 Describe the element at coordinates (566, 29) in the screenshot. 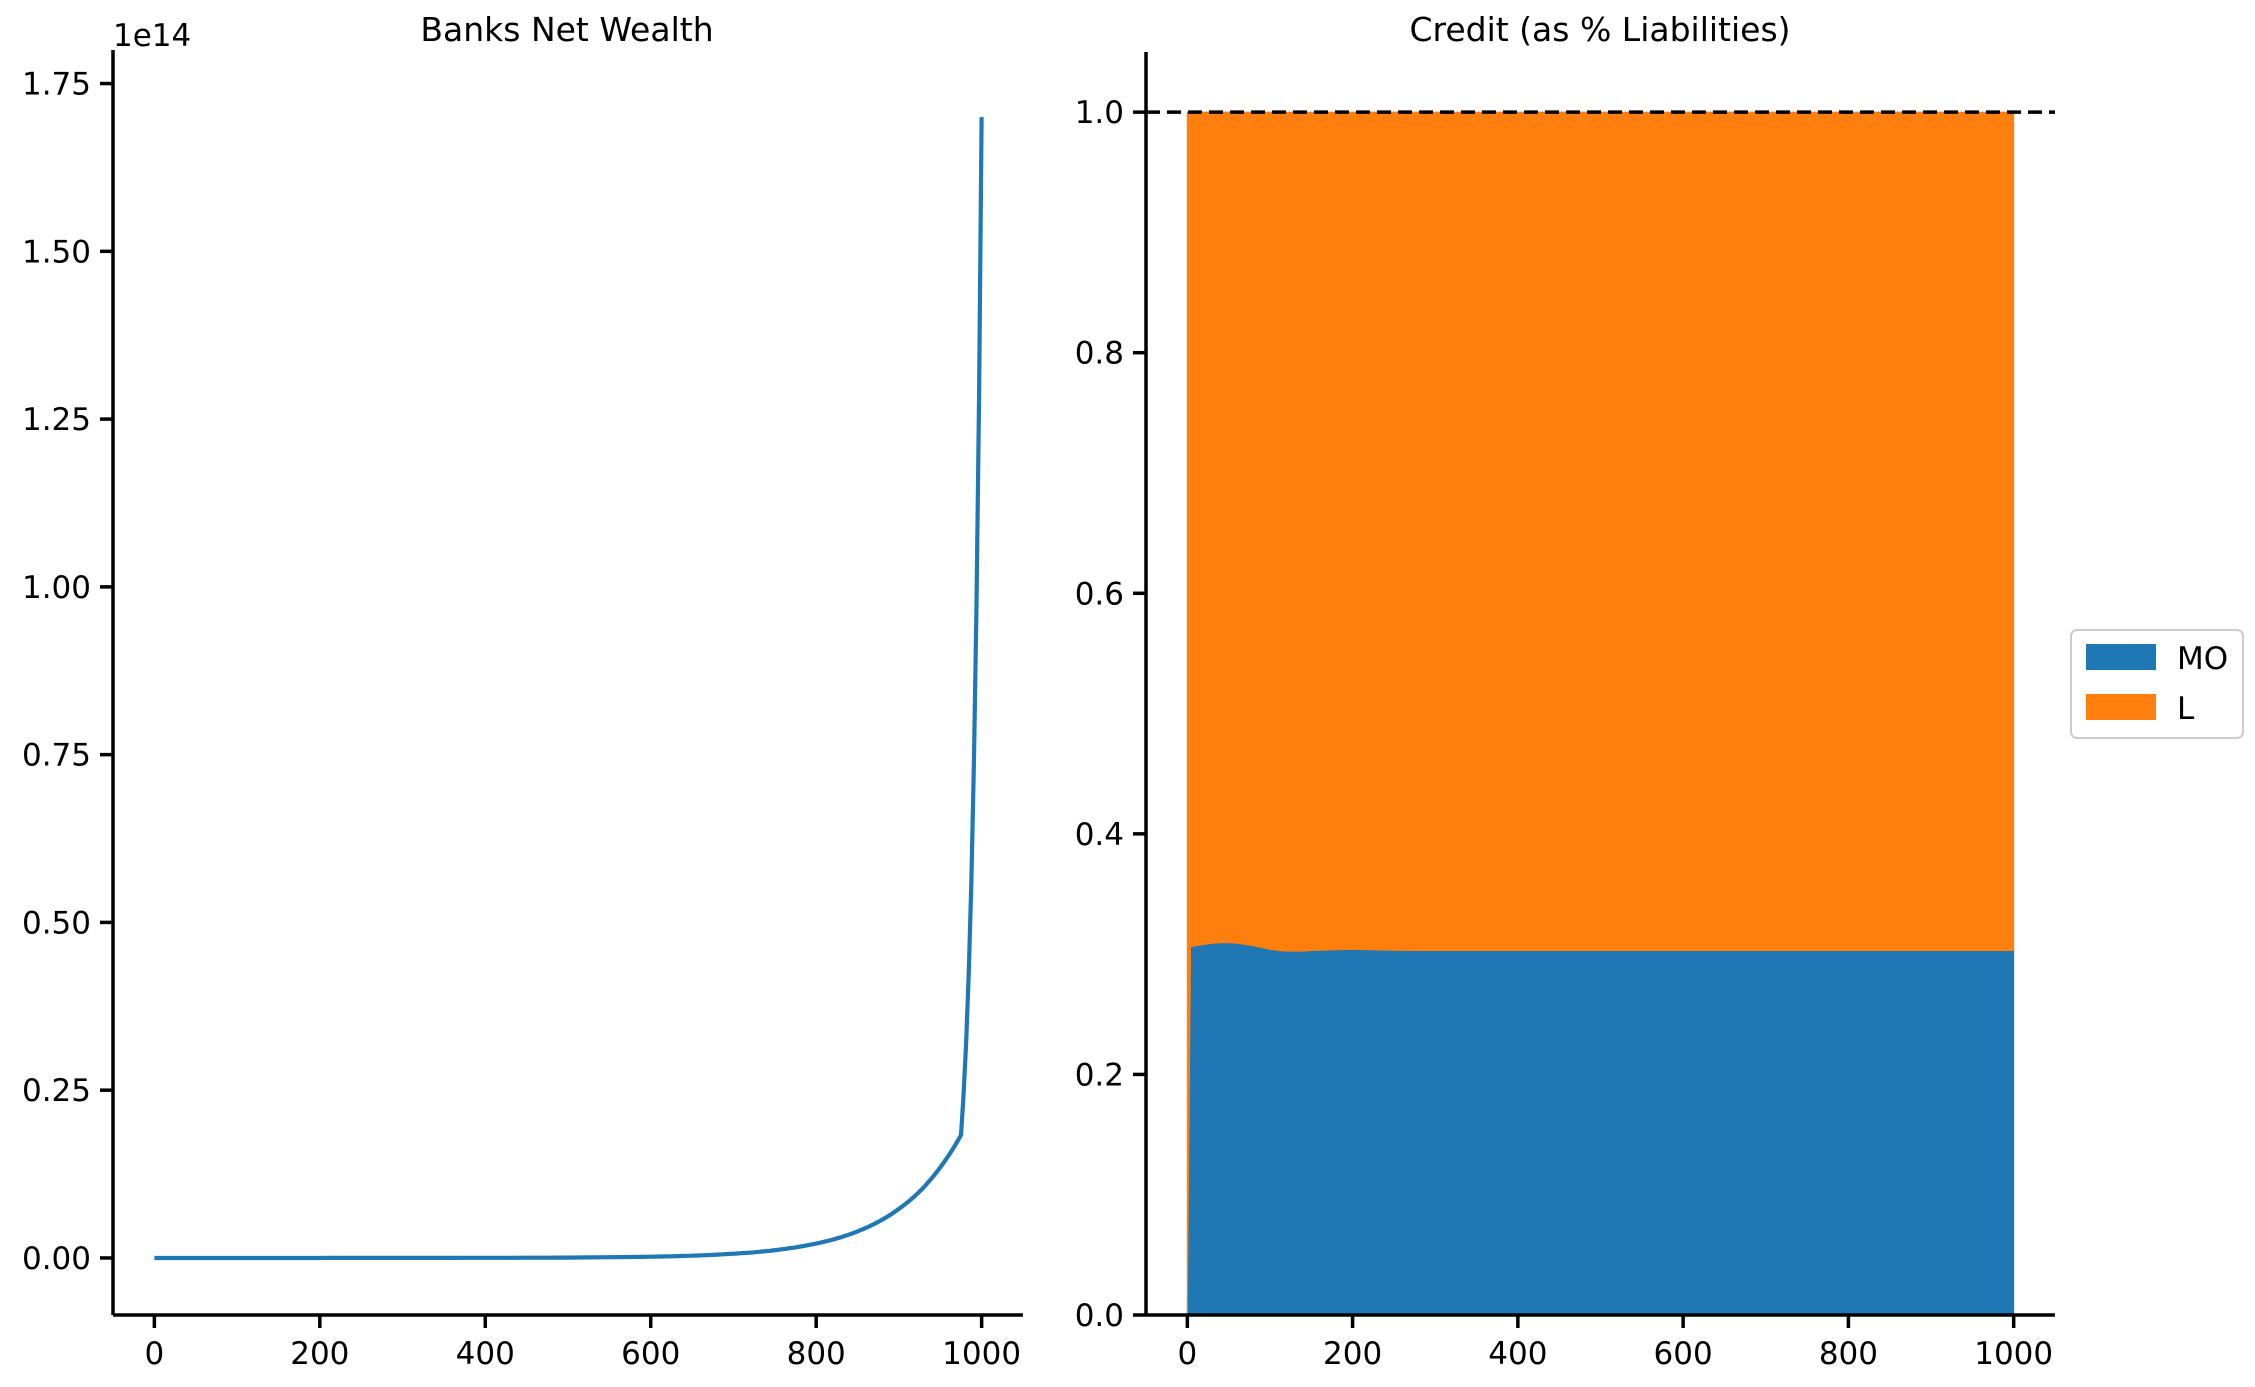

I see `chart-title: Banks Net Wealth` at that location.